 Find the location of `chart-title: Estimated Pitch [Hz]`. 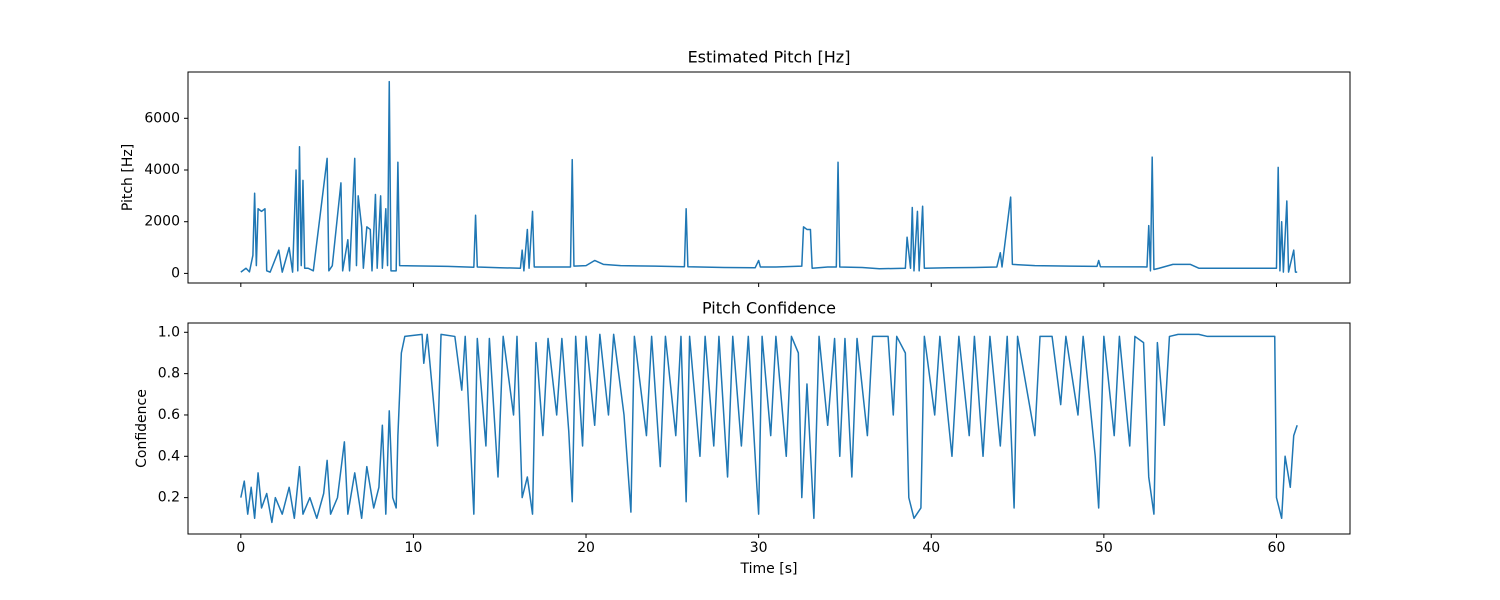

chart-title: Estimated Pitch [Hz] is located at coordinates (769, 57).